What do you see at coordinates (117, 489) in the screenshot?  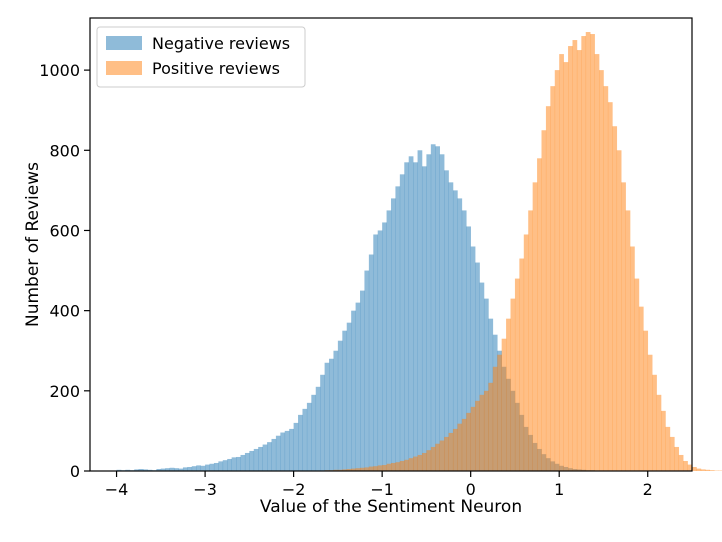 I see `x-tick-label: −4` at bounding box center [117, 489].